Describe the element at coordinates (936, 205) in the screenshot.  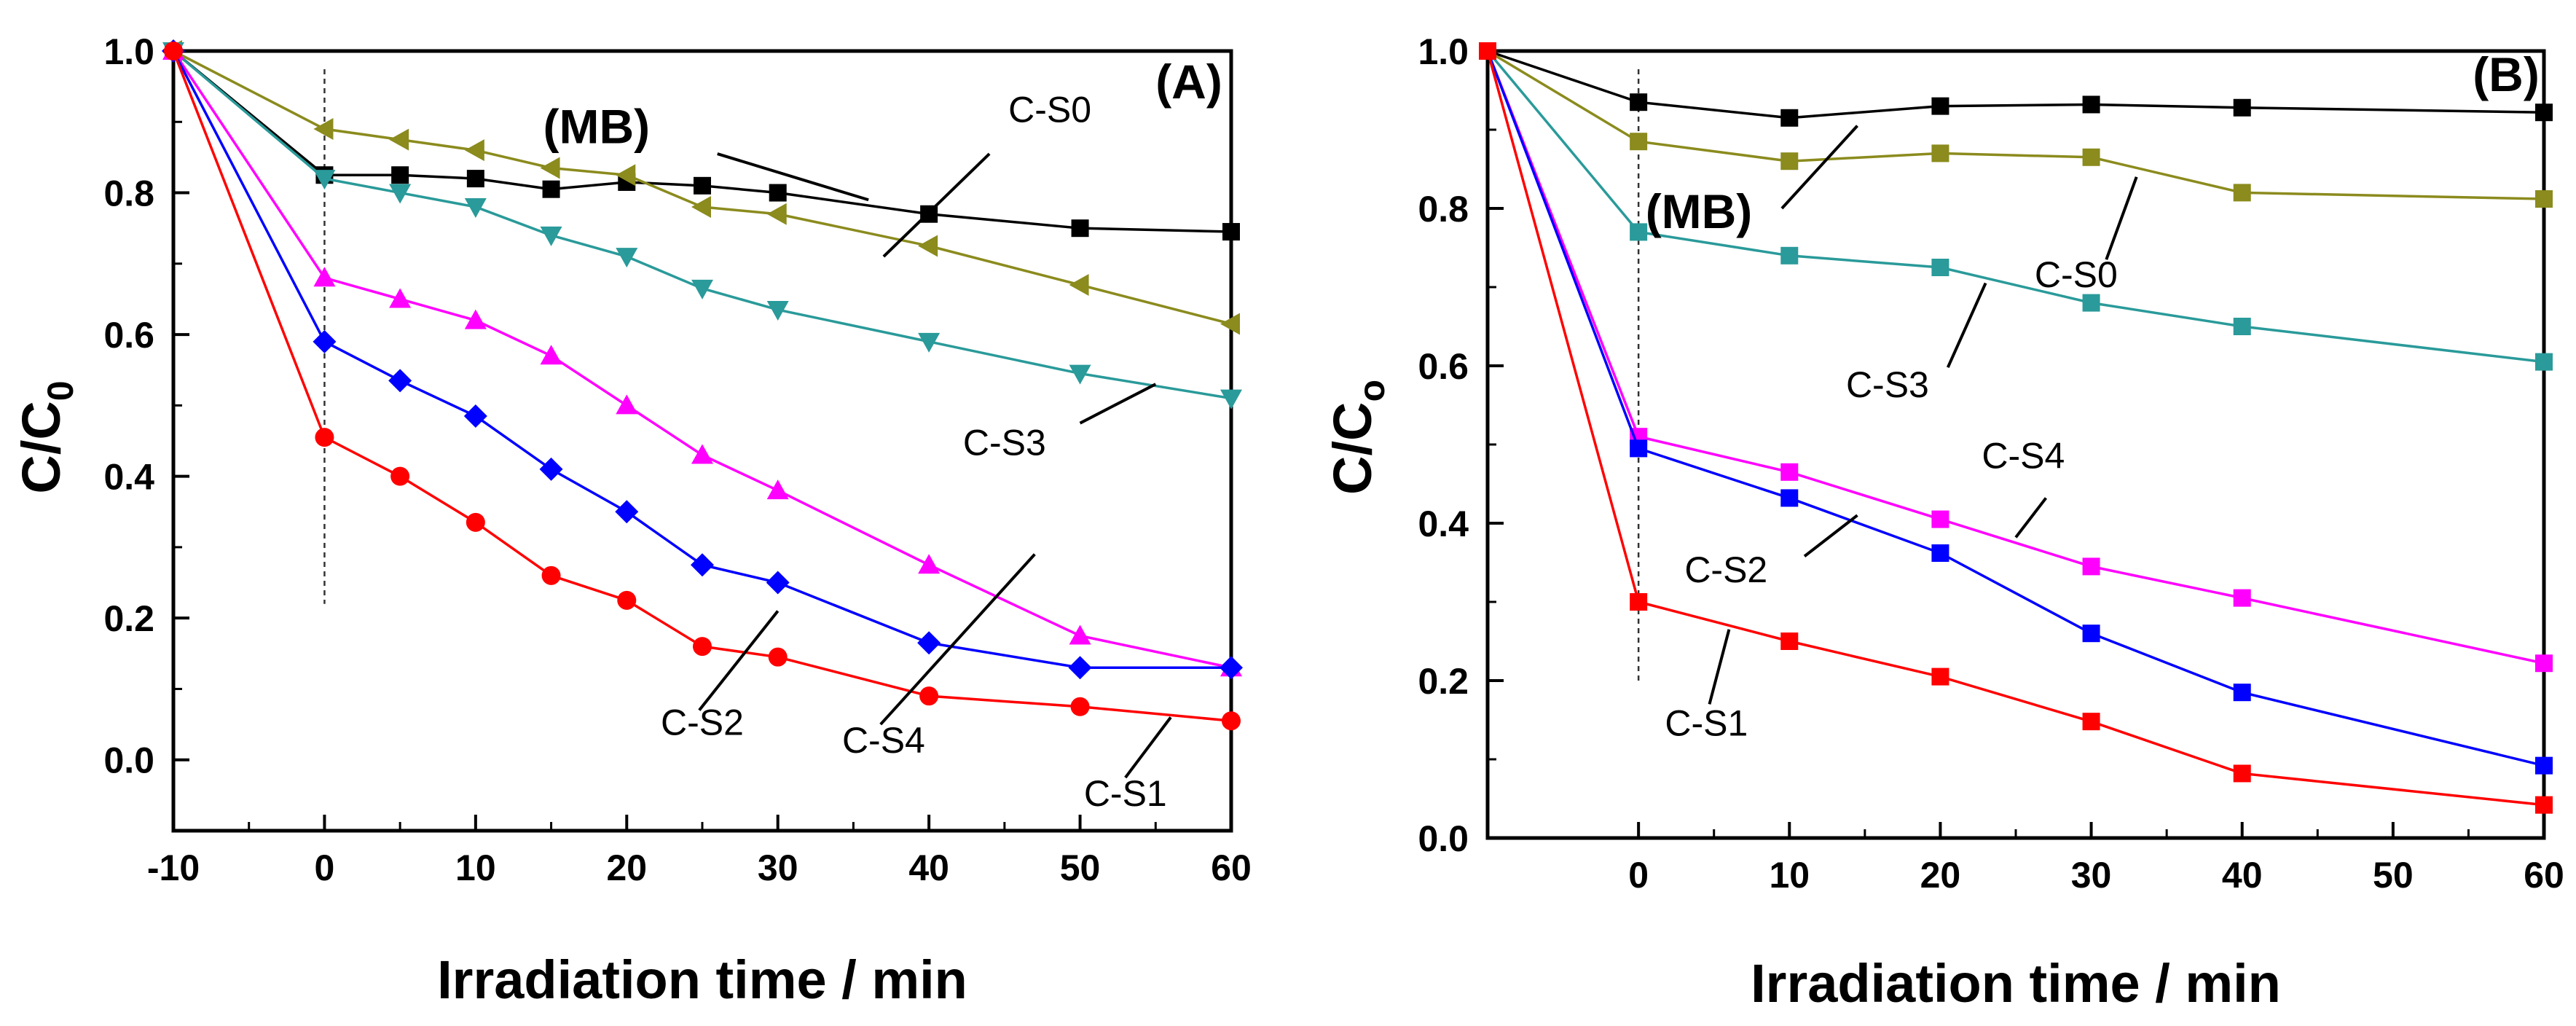
I see `panel-a-leader-line-c-s0` at that location.